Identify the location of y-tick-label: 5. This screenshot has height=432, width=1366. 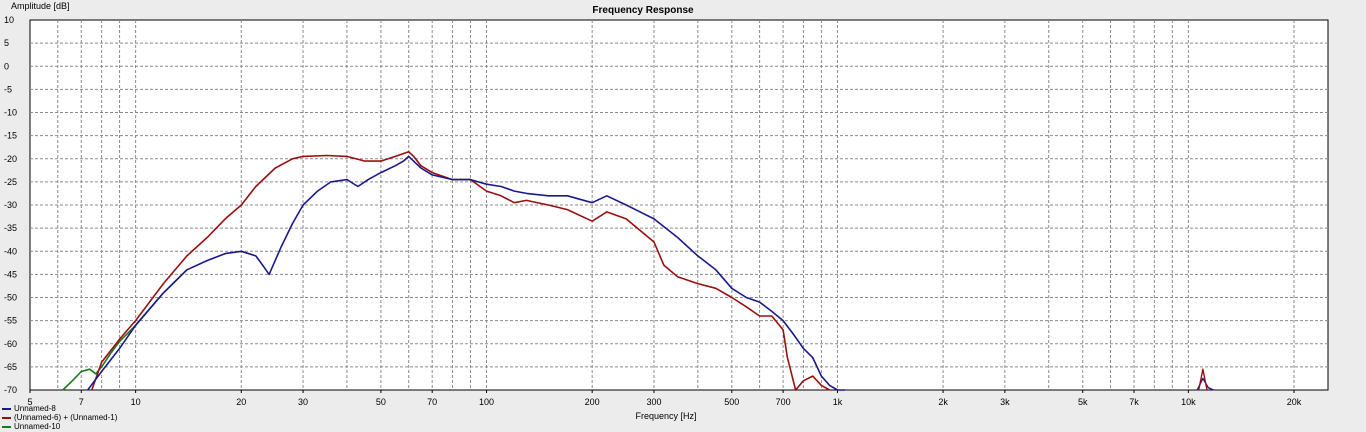
(6, 43).